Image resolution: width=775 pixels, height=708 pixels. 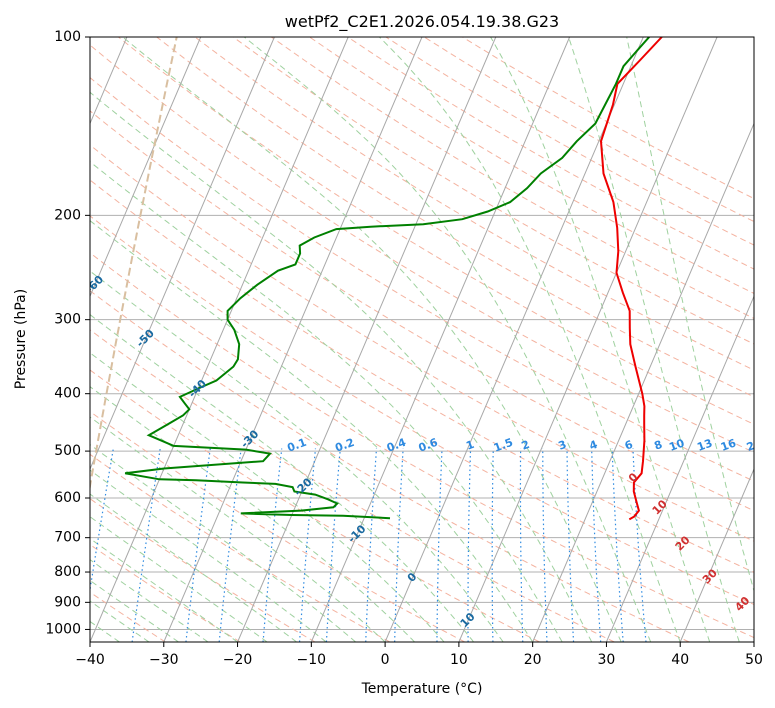 What do you see at coordinates (238, 660) in the screenshot?
I see `x-tick-label: −20` at bounding box center [238, 660].